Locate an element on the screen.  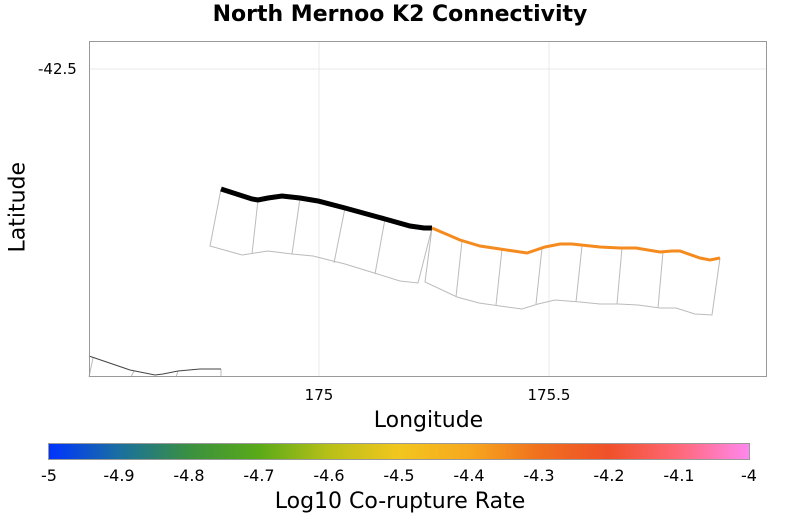
x-axis-label: Longitude is located at coordinates (428, 420).